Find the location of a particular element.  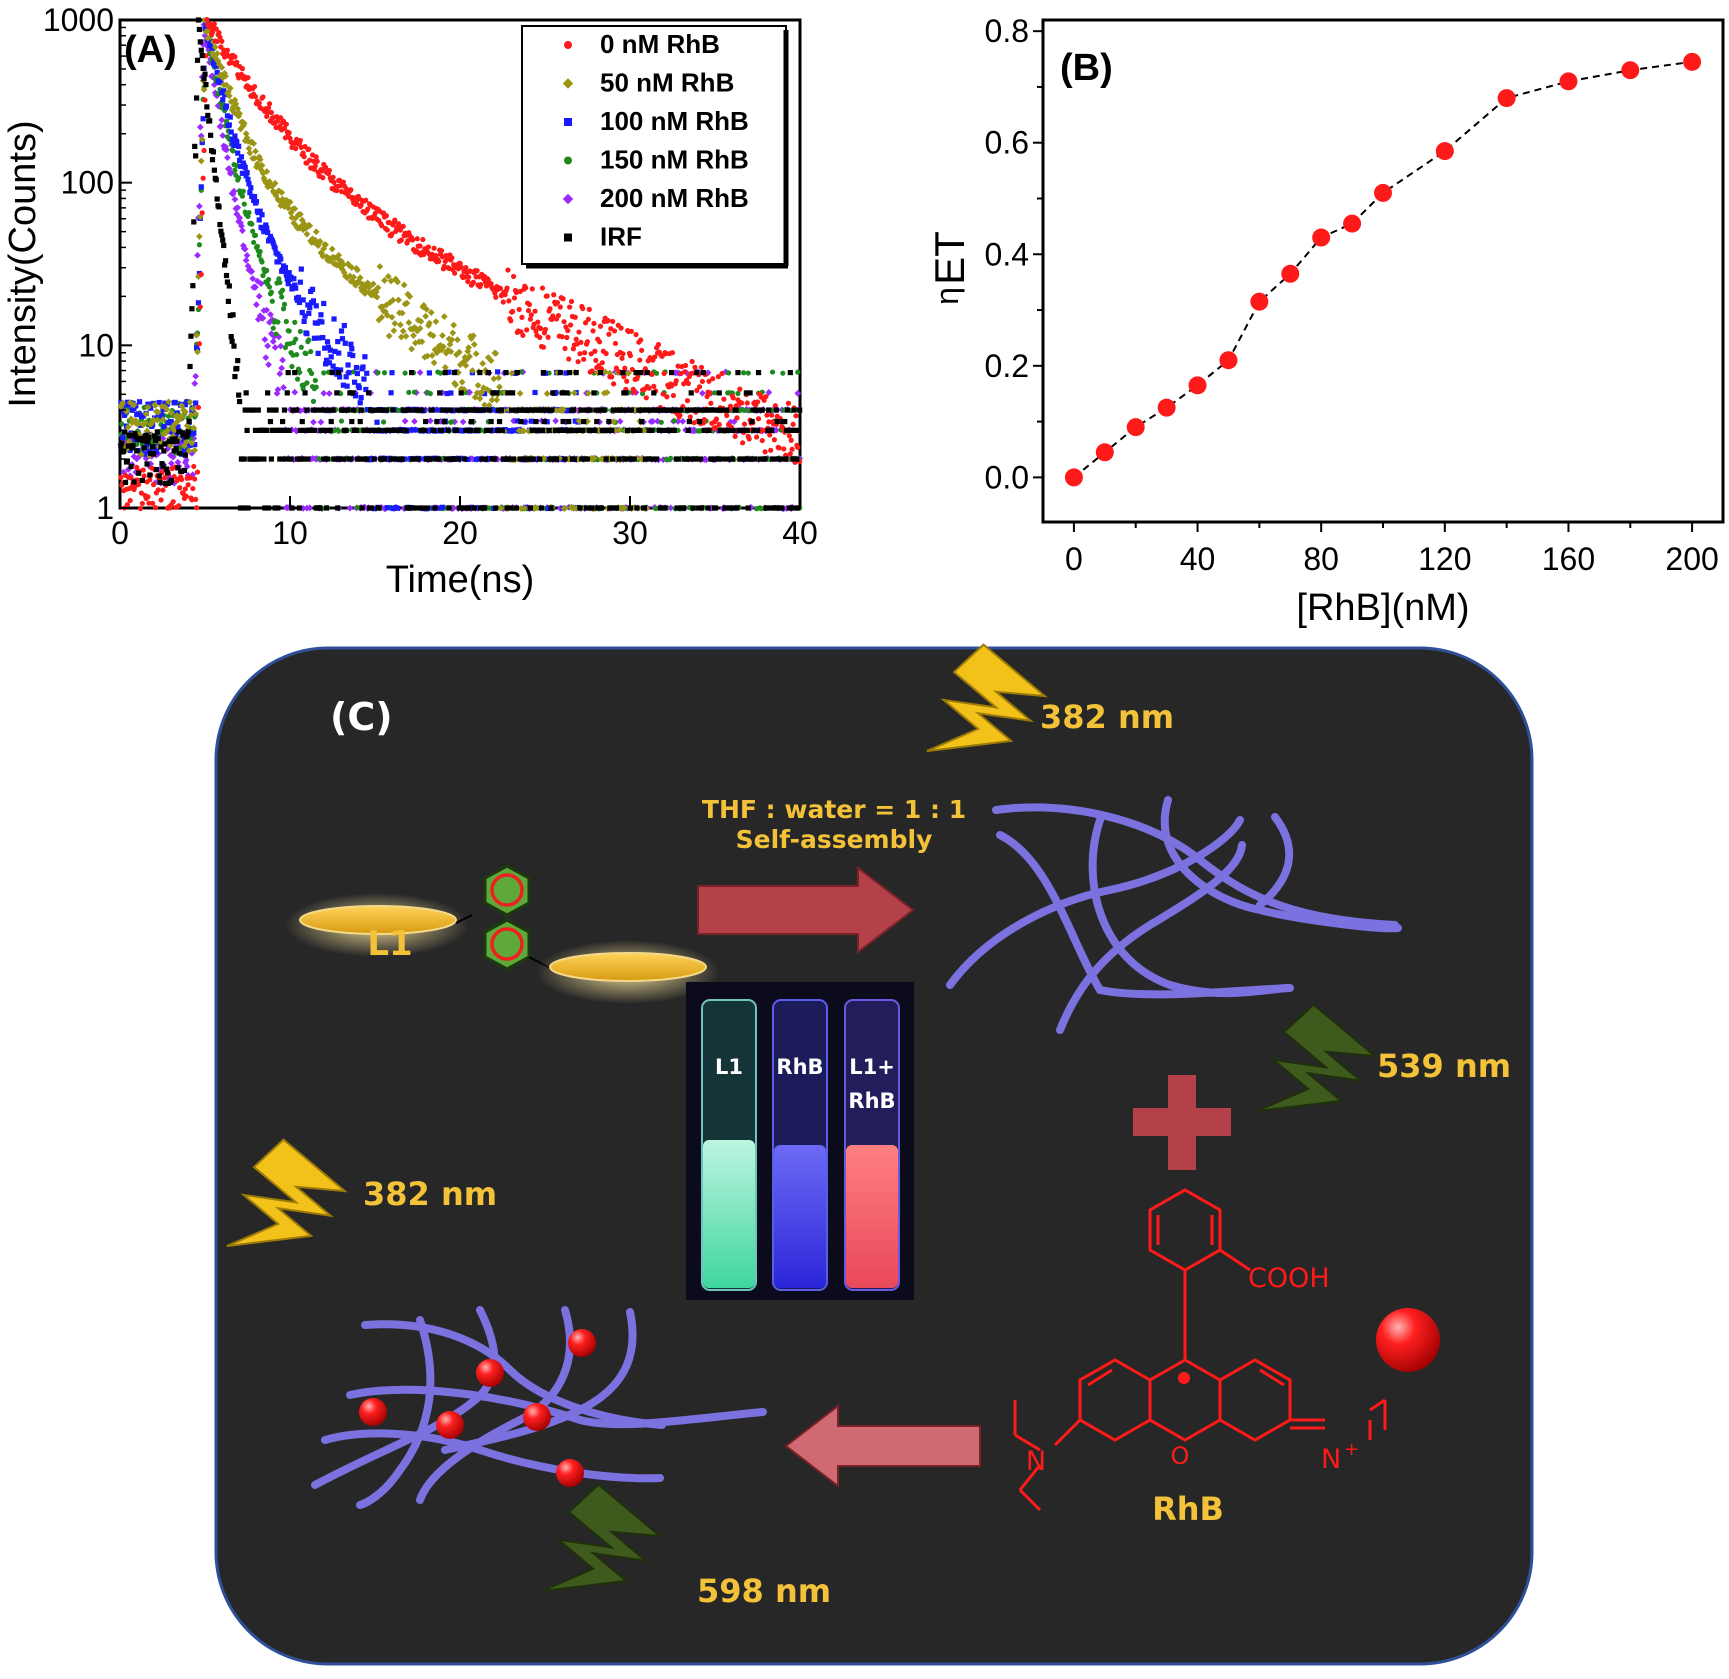

panel-c-label: (C) is located at coordinates (361, 717).